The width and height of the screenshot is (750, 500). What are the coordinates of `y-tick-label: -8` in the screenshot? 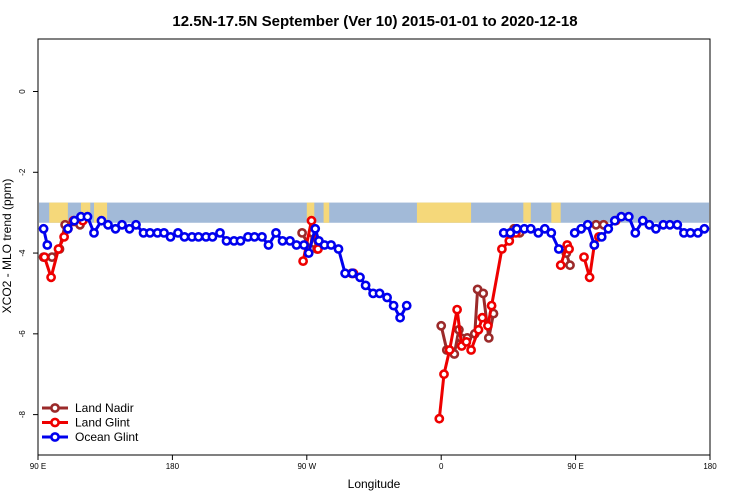 It's located at (22, 415).